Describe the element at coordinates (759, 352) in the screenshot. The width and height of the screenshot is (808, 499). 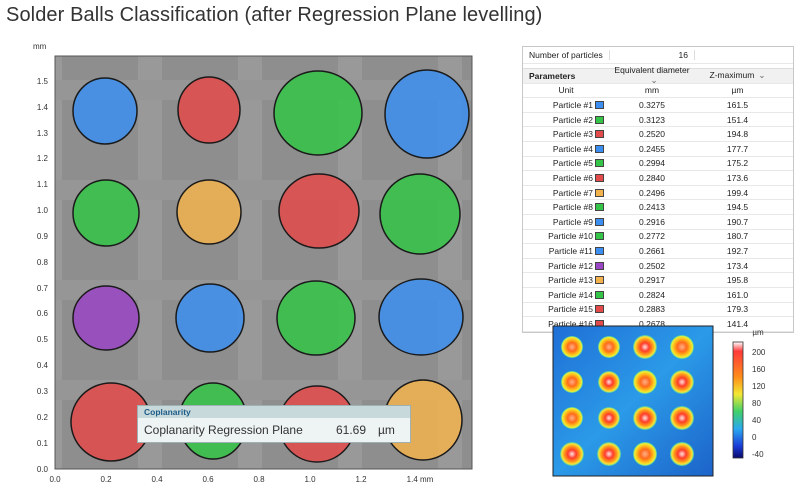
I see `colorbar-tick: 200` at that location.